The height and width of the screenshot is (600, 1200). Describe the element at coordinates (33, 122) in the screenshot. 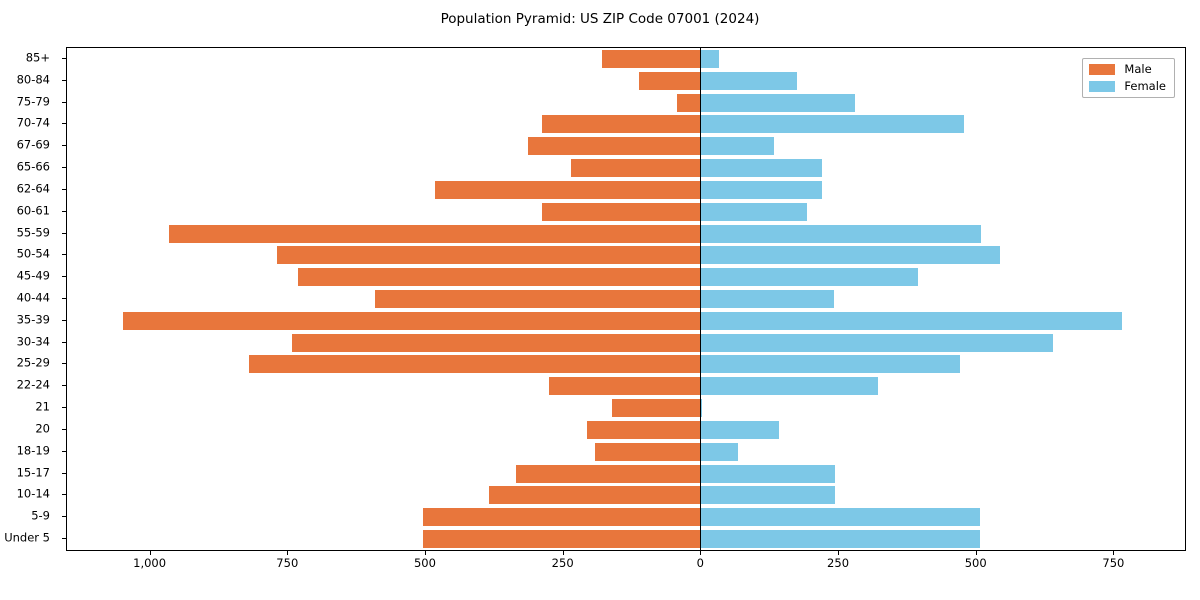

I see `y-axis-tick-label: 70-74` at that location.